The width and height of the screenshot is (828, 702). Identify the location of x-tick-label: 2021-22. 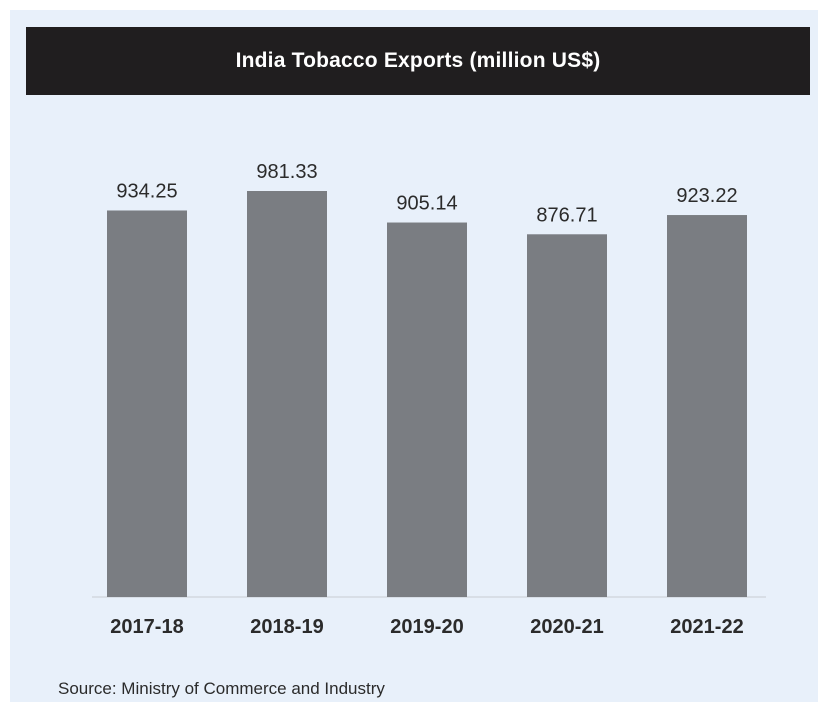
(706, 627).